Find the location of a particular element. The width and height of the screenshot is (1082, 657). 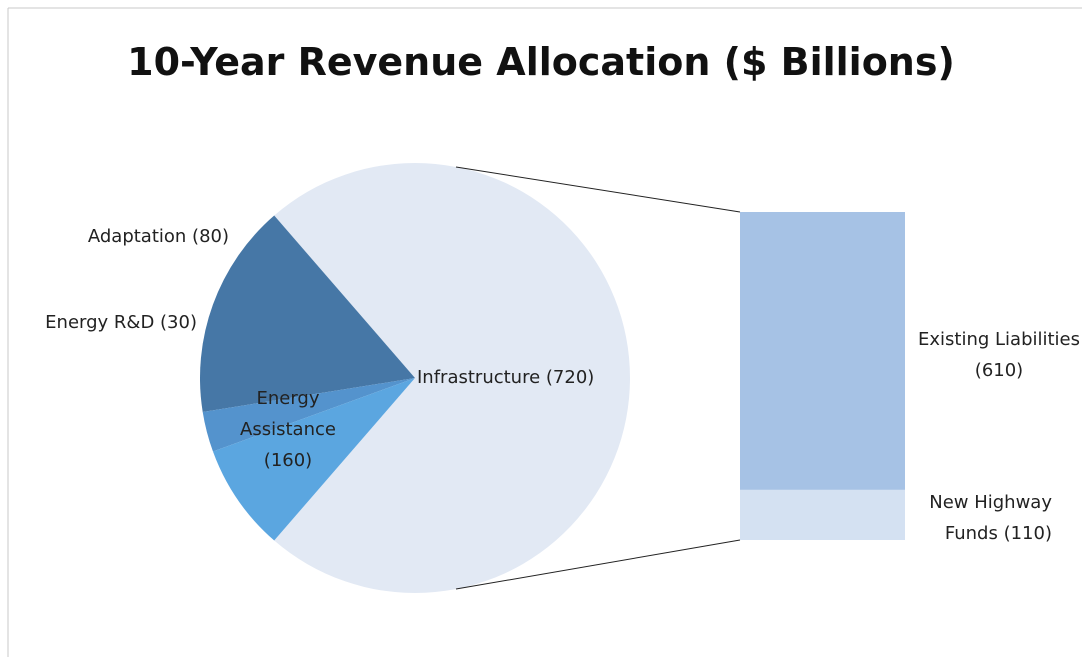

slice-label: Energy R&D (30) is located at coordinates (121, 322).